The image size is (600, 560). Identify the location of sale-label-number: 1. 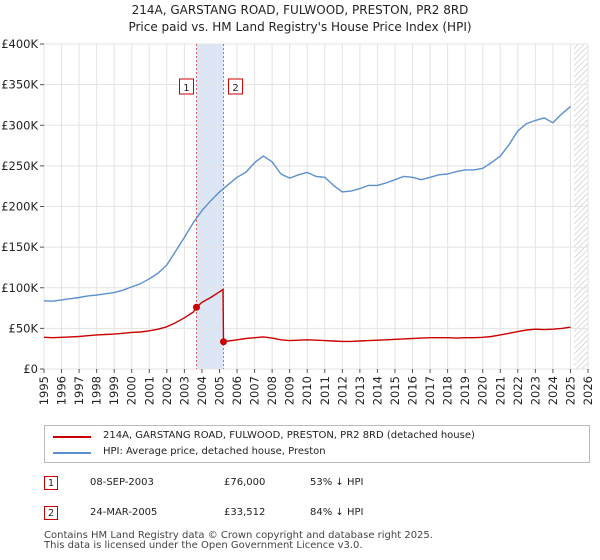
(186, 88).